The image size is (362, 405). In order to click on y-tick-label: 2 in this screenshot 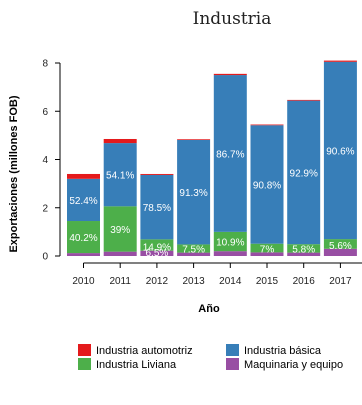, I will do `click(45, 208)`.